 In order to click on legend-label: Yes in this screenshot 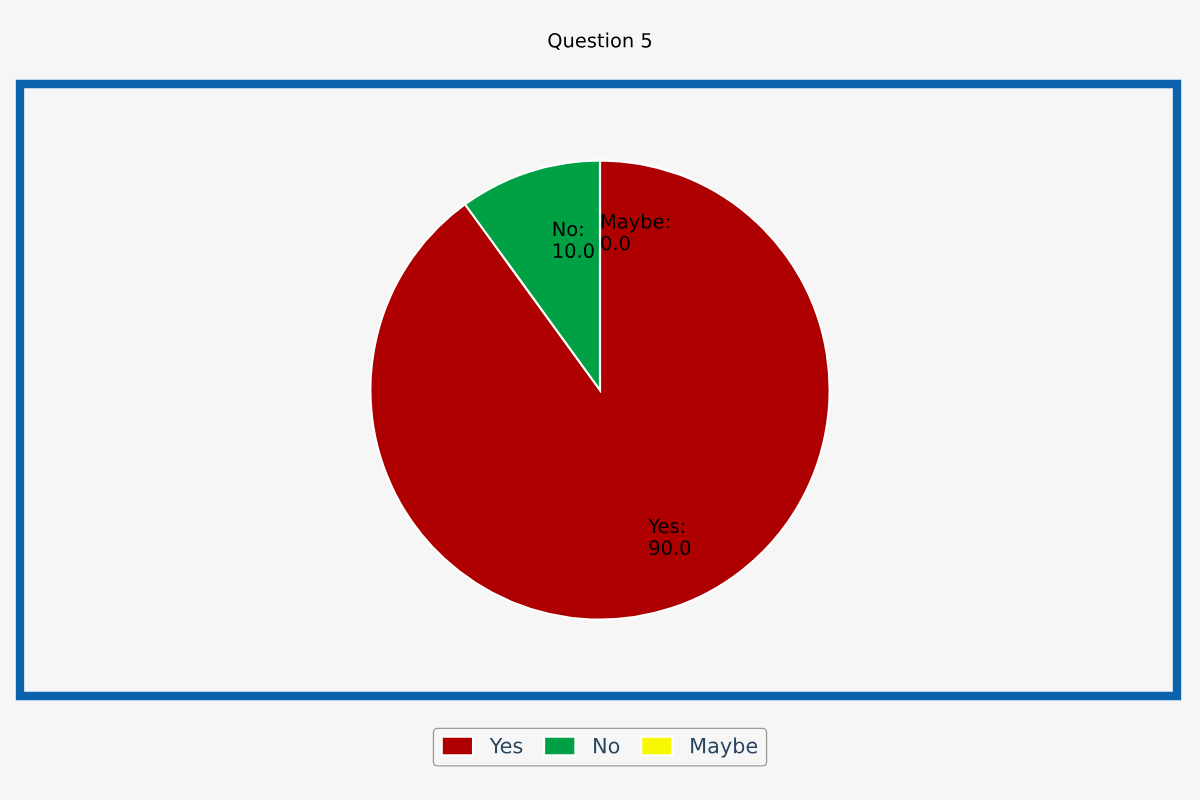, I will do `click(506, 746)`.